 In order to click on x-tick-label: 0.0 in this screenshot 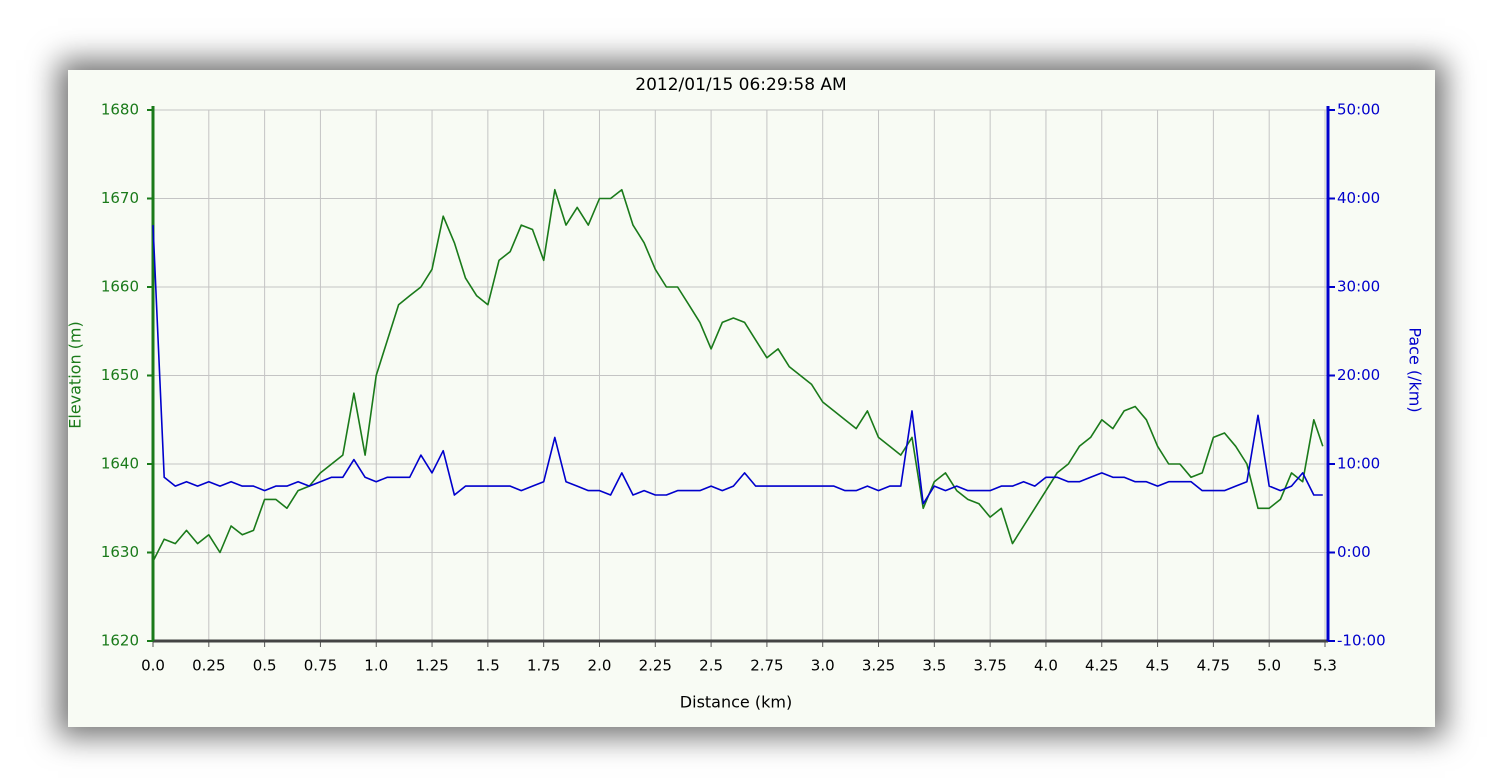, I will do `click(153, 666)`.